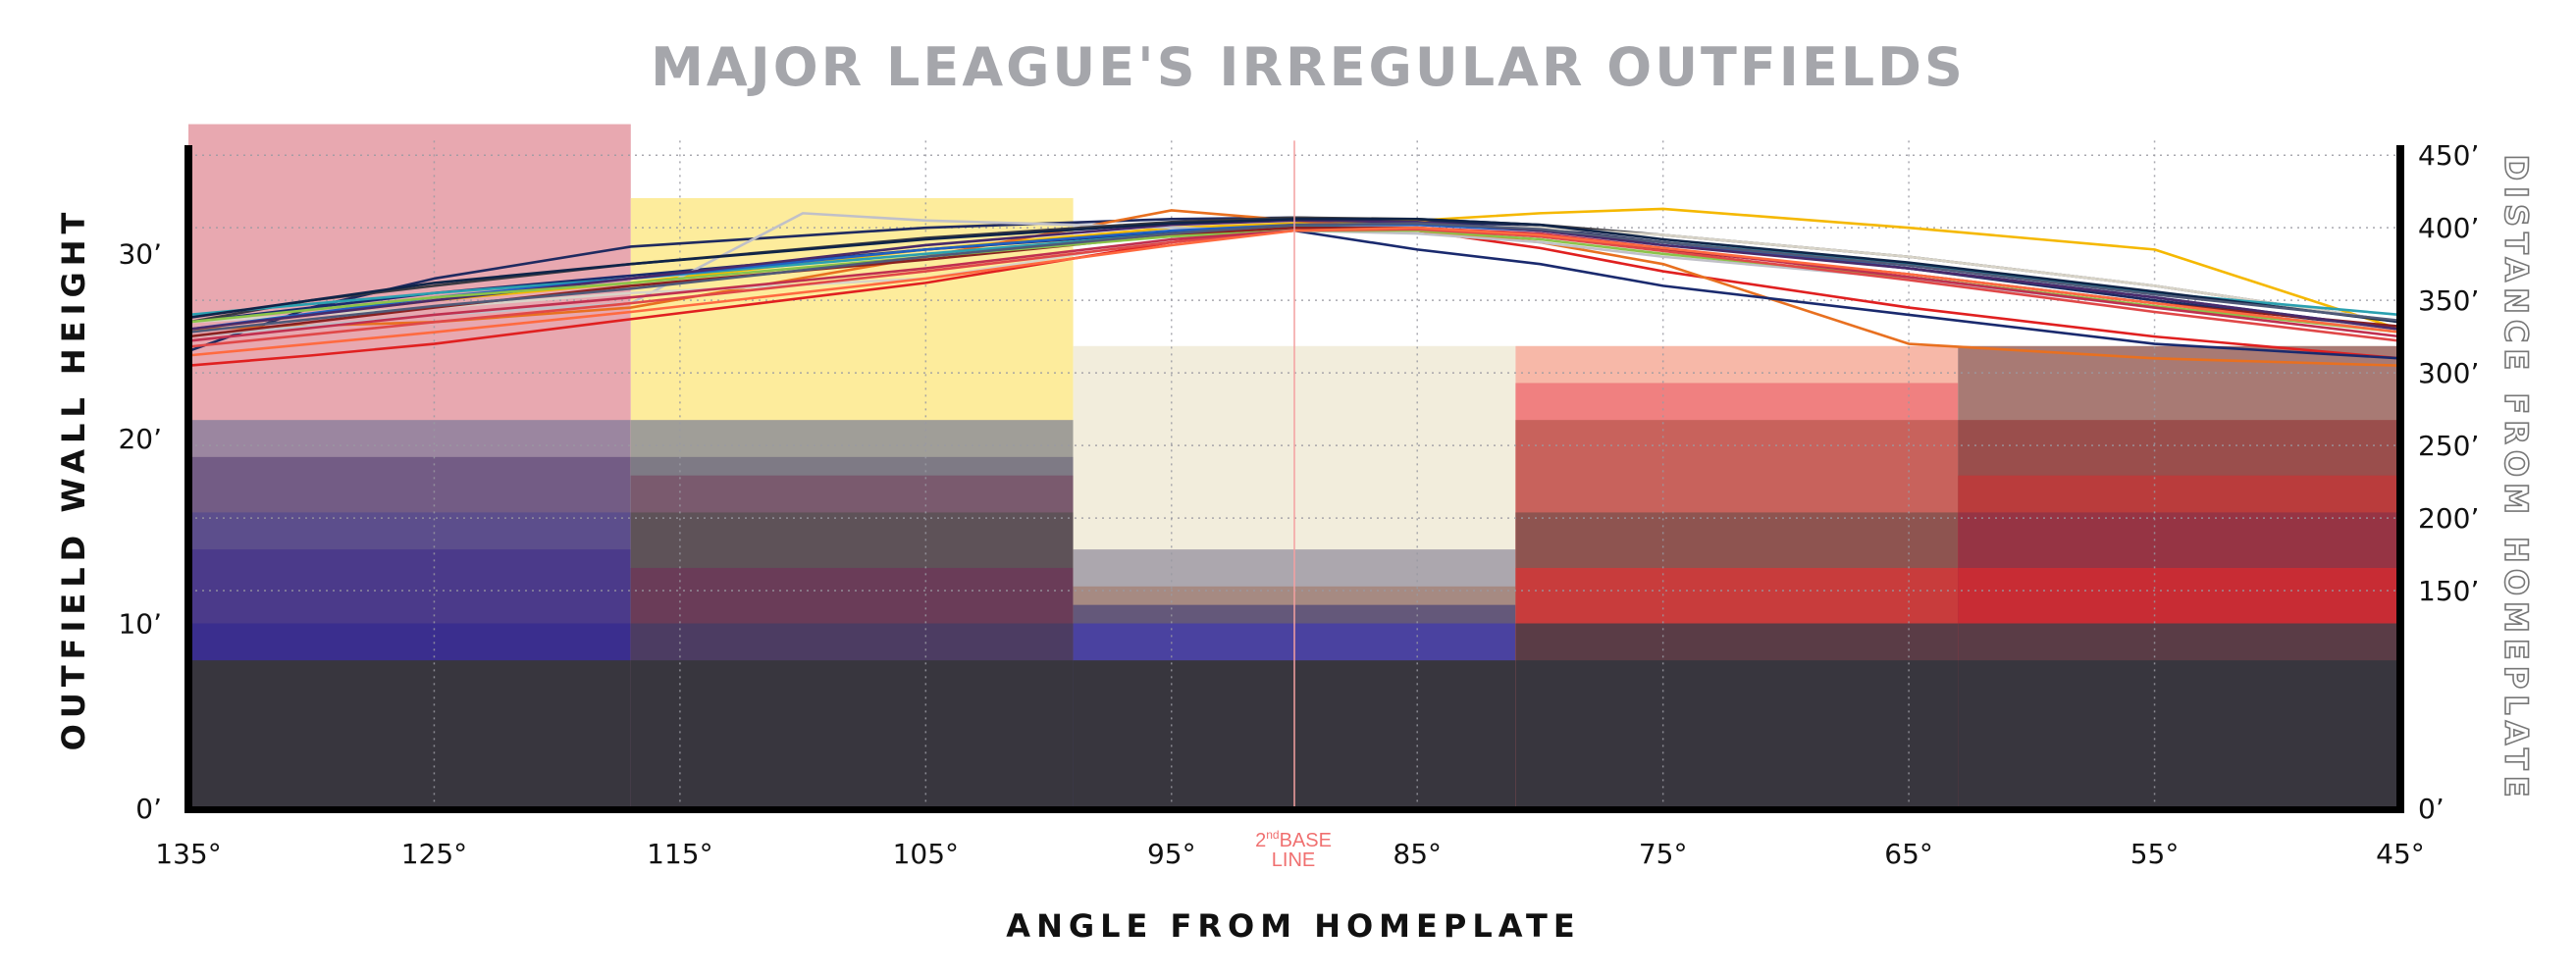 The width and height of the screenshot is (2576, 977). Describe the element at coordinates (73, 479) in the screenshot. I see `y-axis-title: OUTFIELD WALL HEIGHT` at that location.